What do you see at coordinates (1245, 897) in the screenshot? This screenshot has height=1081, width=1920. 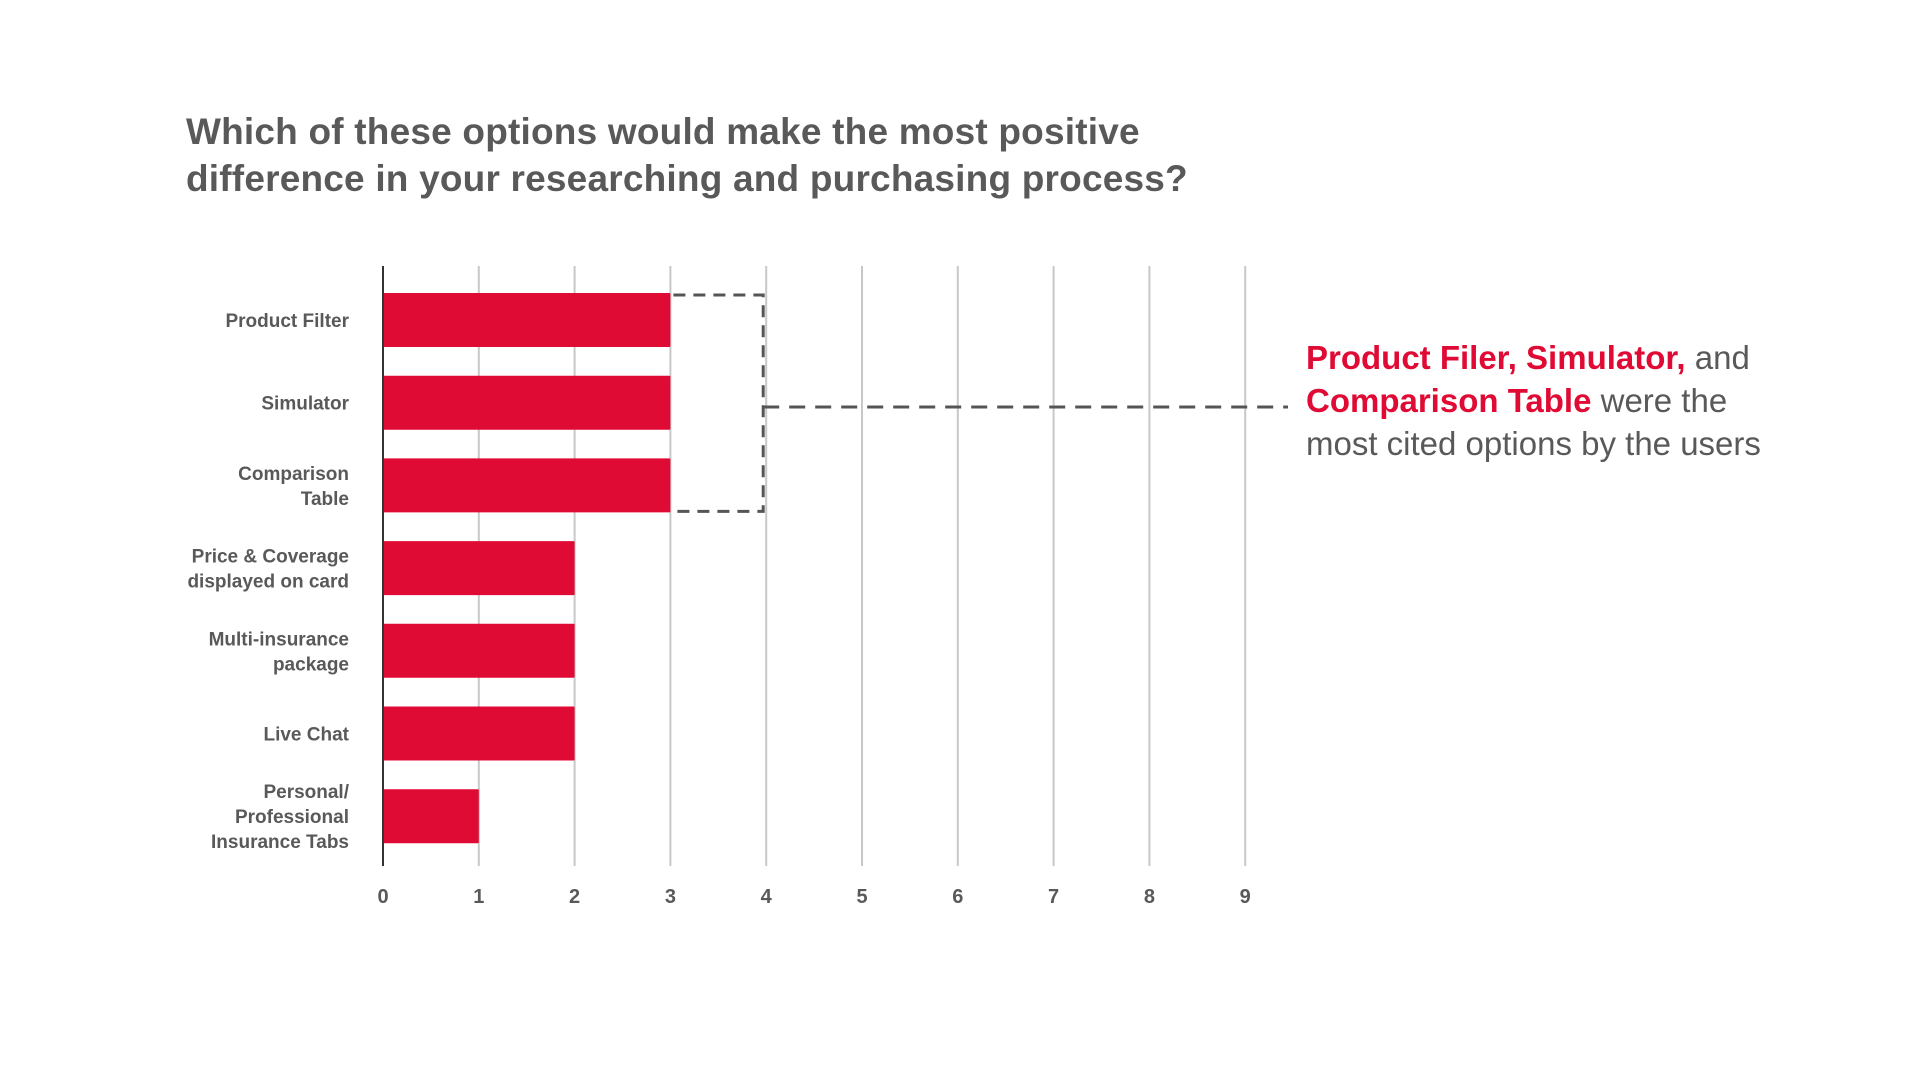 I see `x-tick-label: 9` at bounding box center [1245, 897].